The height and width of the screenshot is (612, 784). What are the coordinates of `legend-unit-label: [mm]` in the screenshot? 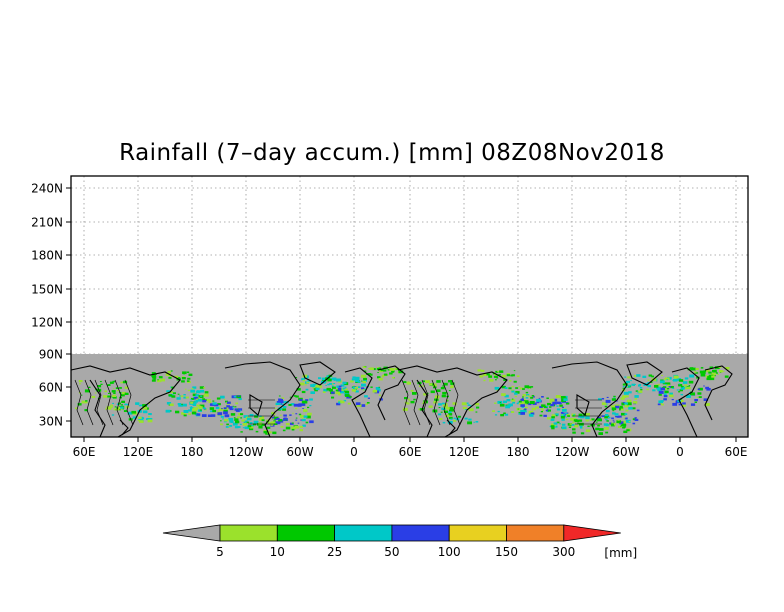 It's located at (620, 553).